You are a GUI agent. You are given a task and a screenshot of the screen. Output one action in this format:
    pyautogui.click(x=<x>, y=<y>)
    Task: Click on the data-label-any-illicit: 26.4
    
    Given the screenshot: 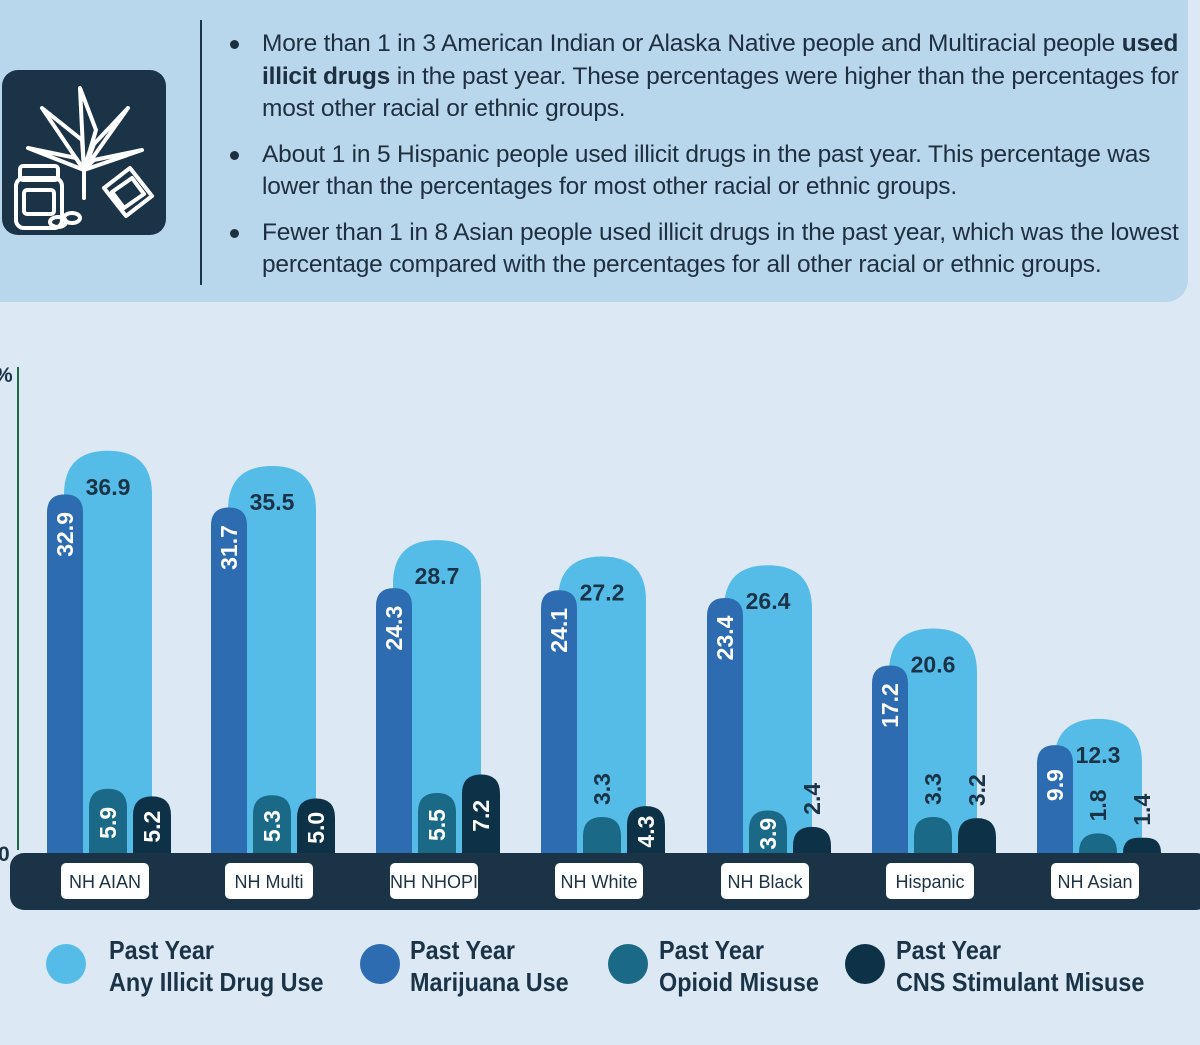 What is the action you would take?
    pyautogui.click(x=768, y=601)
    